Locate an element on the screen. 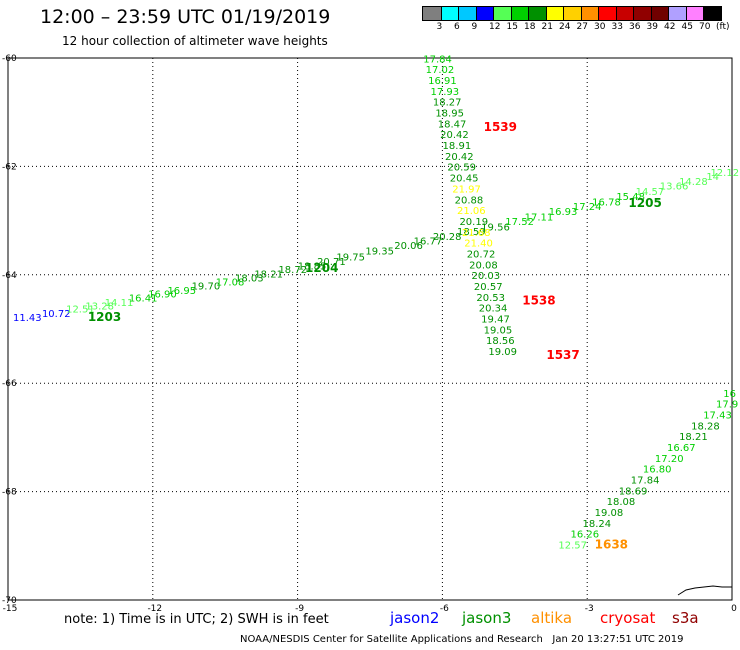 Image resolution: width=740 pixels, height=650 pixels. pass-time-label: 1205 is located at coordinates (644, 203).